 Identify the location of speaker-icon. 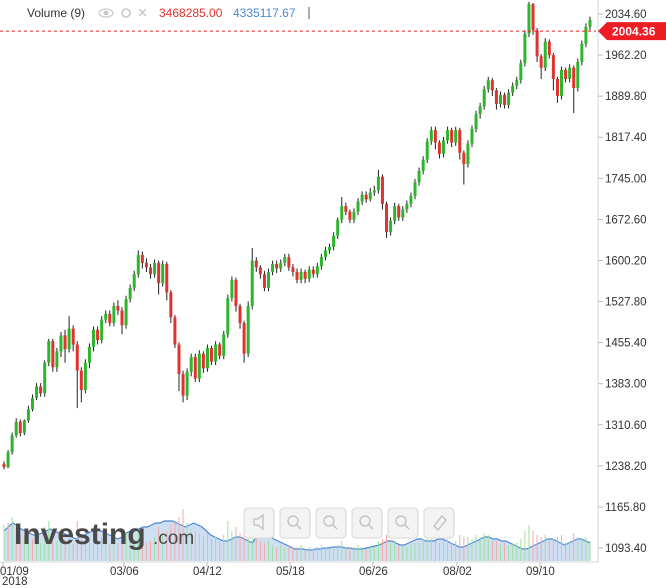
(259, 523).